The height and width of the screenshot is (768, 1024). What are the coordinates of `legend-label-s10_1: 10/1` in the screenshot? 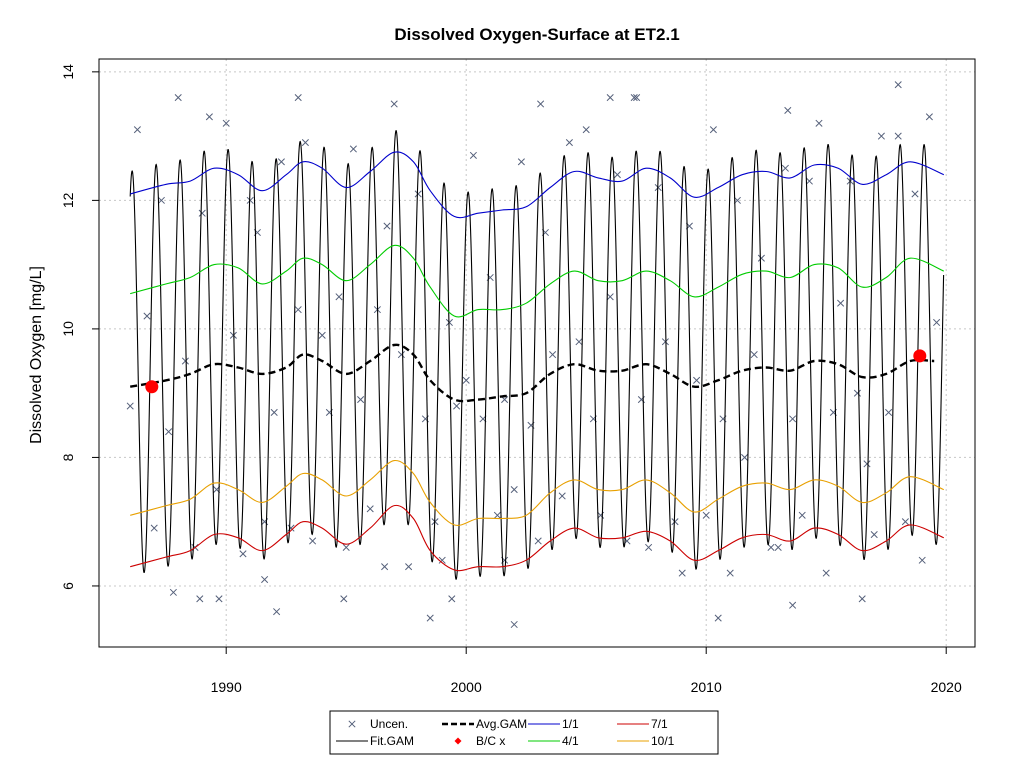 It's located at (663, 741).